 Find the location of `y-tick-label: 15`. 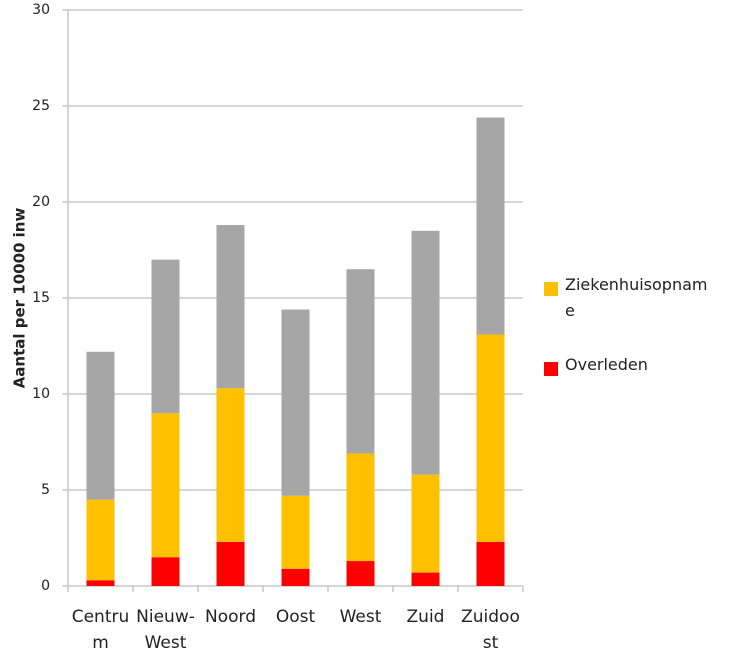

y-tick-label: 15 is located at coordinates (41, 298).